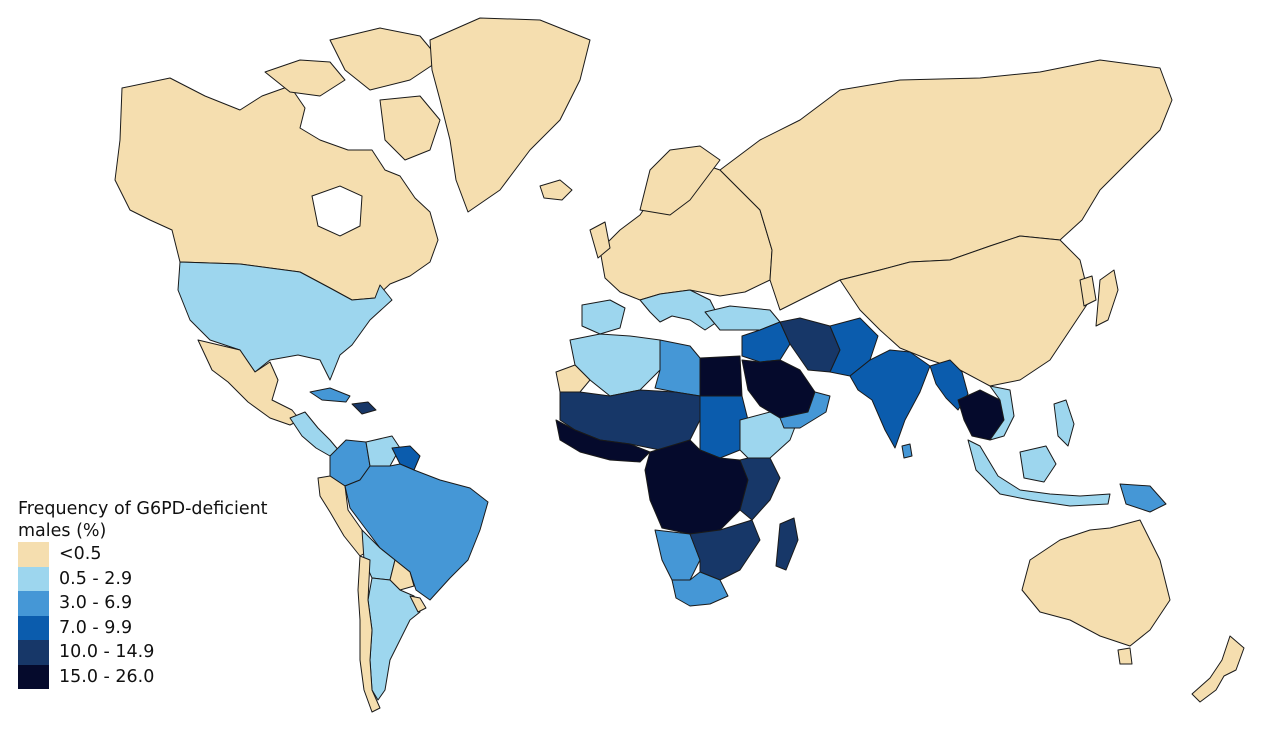  Describe the element at coordinates (418, 604) in the screenshot. I see `region-uruguay` at that location.